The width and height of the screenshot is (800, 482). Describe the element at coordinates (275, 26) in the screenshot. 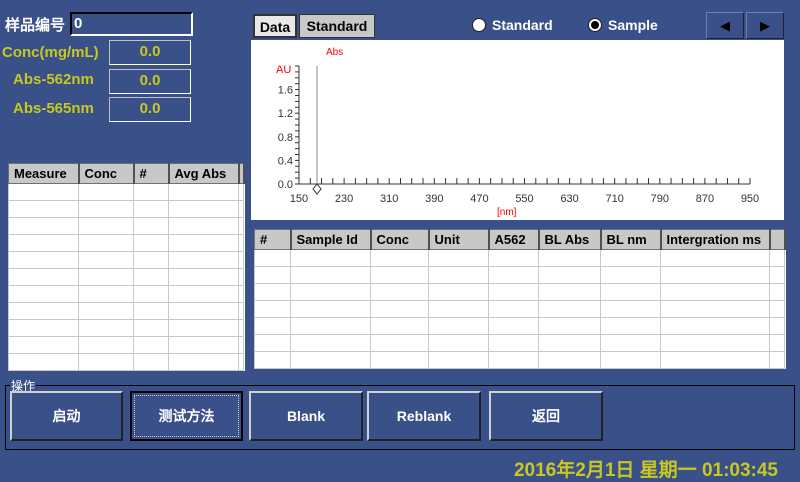

I see `tab-data: Data` at that location.